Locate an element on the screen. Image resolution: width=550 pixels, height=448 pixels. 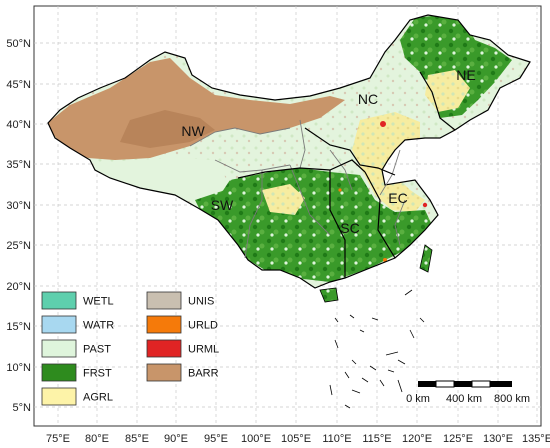
latitude-tick-label: 10°N is located at coordinates (18, 368).